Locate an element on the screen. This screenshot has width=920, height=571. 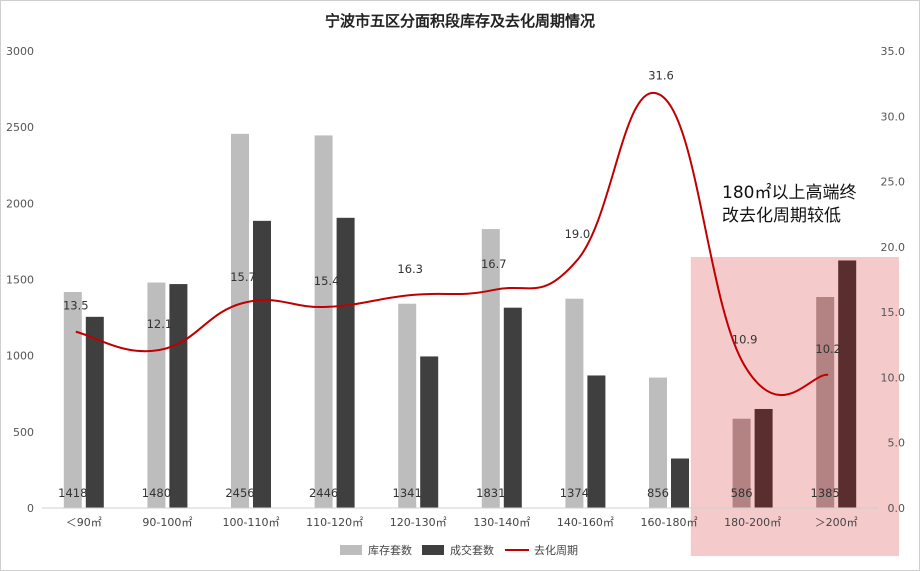
category-label: 180-200㎡ is located at coordinates (752, 522).